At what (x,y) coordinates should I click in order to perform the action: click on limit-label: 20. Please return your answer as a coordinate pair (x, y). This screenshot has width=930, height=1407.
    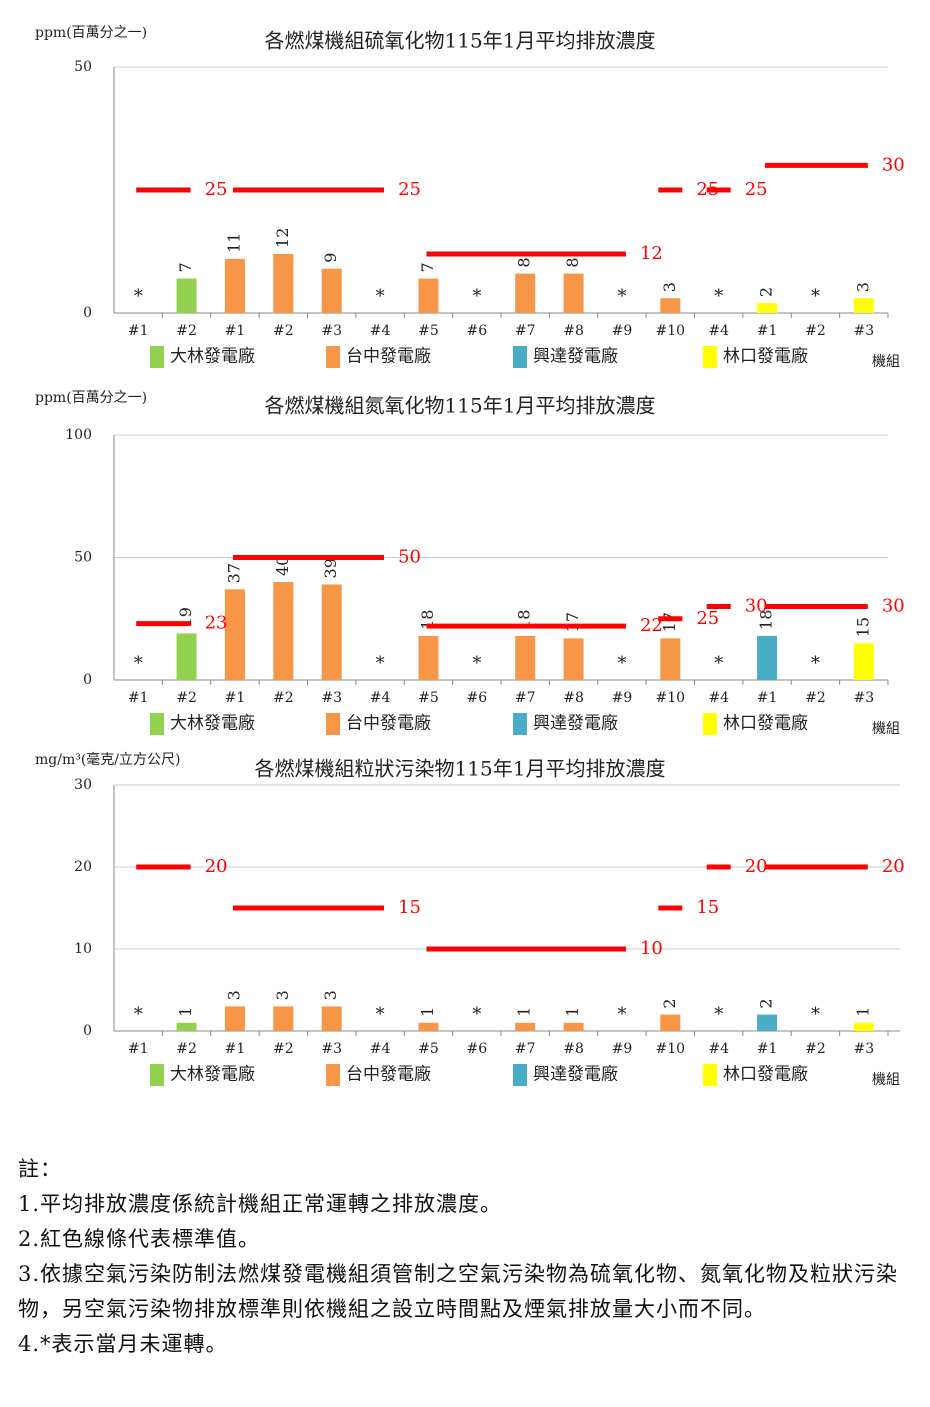
    Looking at the image, I should click on (756, 866).